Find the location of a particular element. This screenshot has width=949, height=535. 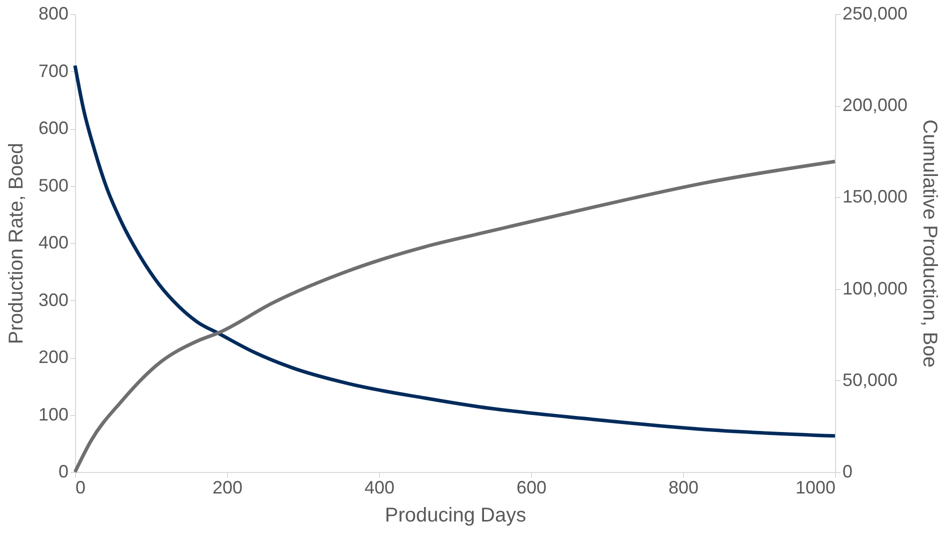

y-tick-label: 700 is located at coordinates (53, 70).